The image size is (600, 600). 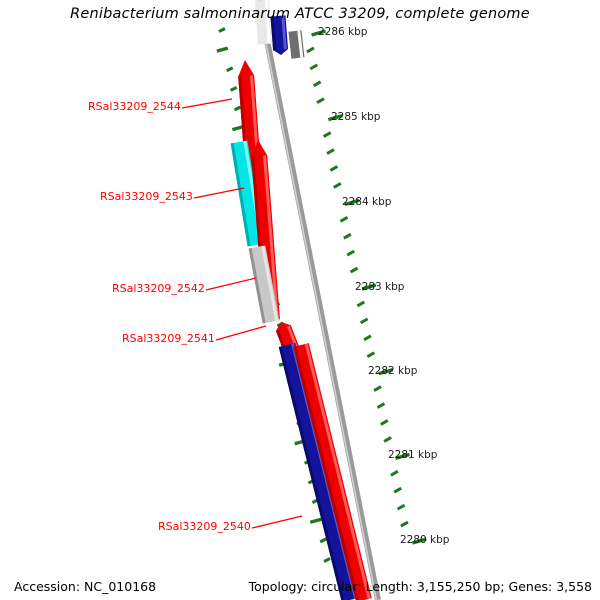 I want to click on ruler-tick-label: 2284 kbp, so click(x=367, y=202).